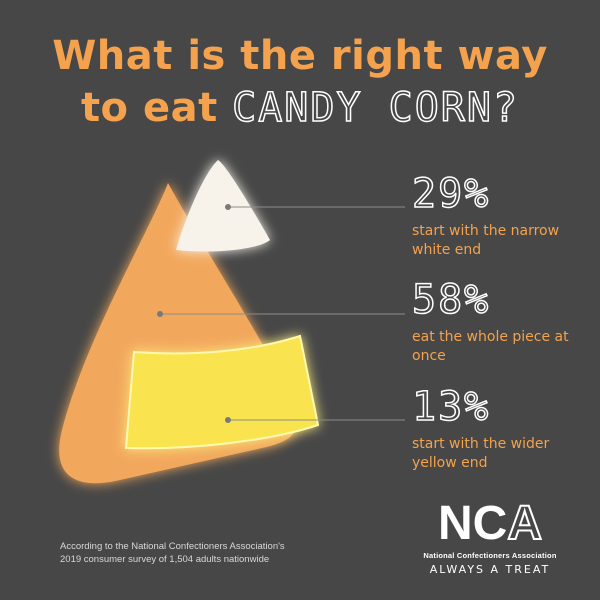 The image size is (600, 600). Describe the element at coordinates (228, 207) in the screenshot. I see `leader-dot-white-end` at that location.